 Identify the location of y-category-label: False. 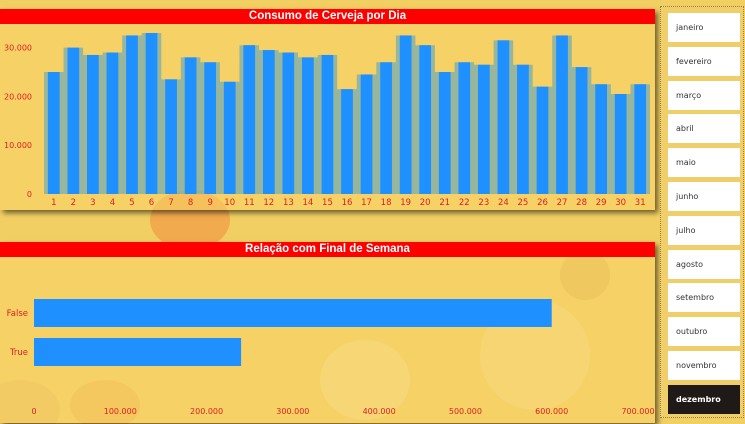
(17, 314).